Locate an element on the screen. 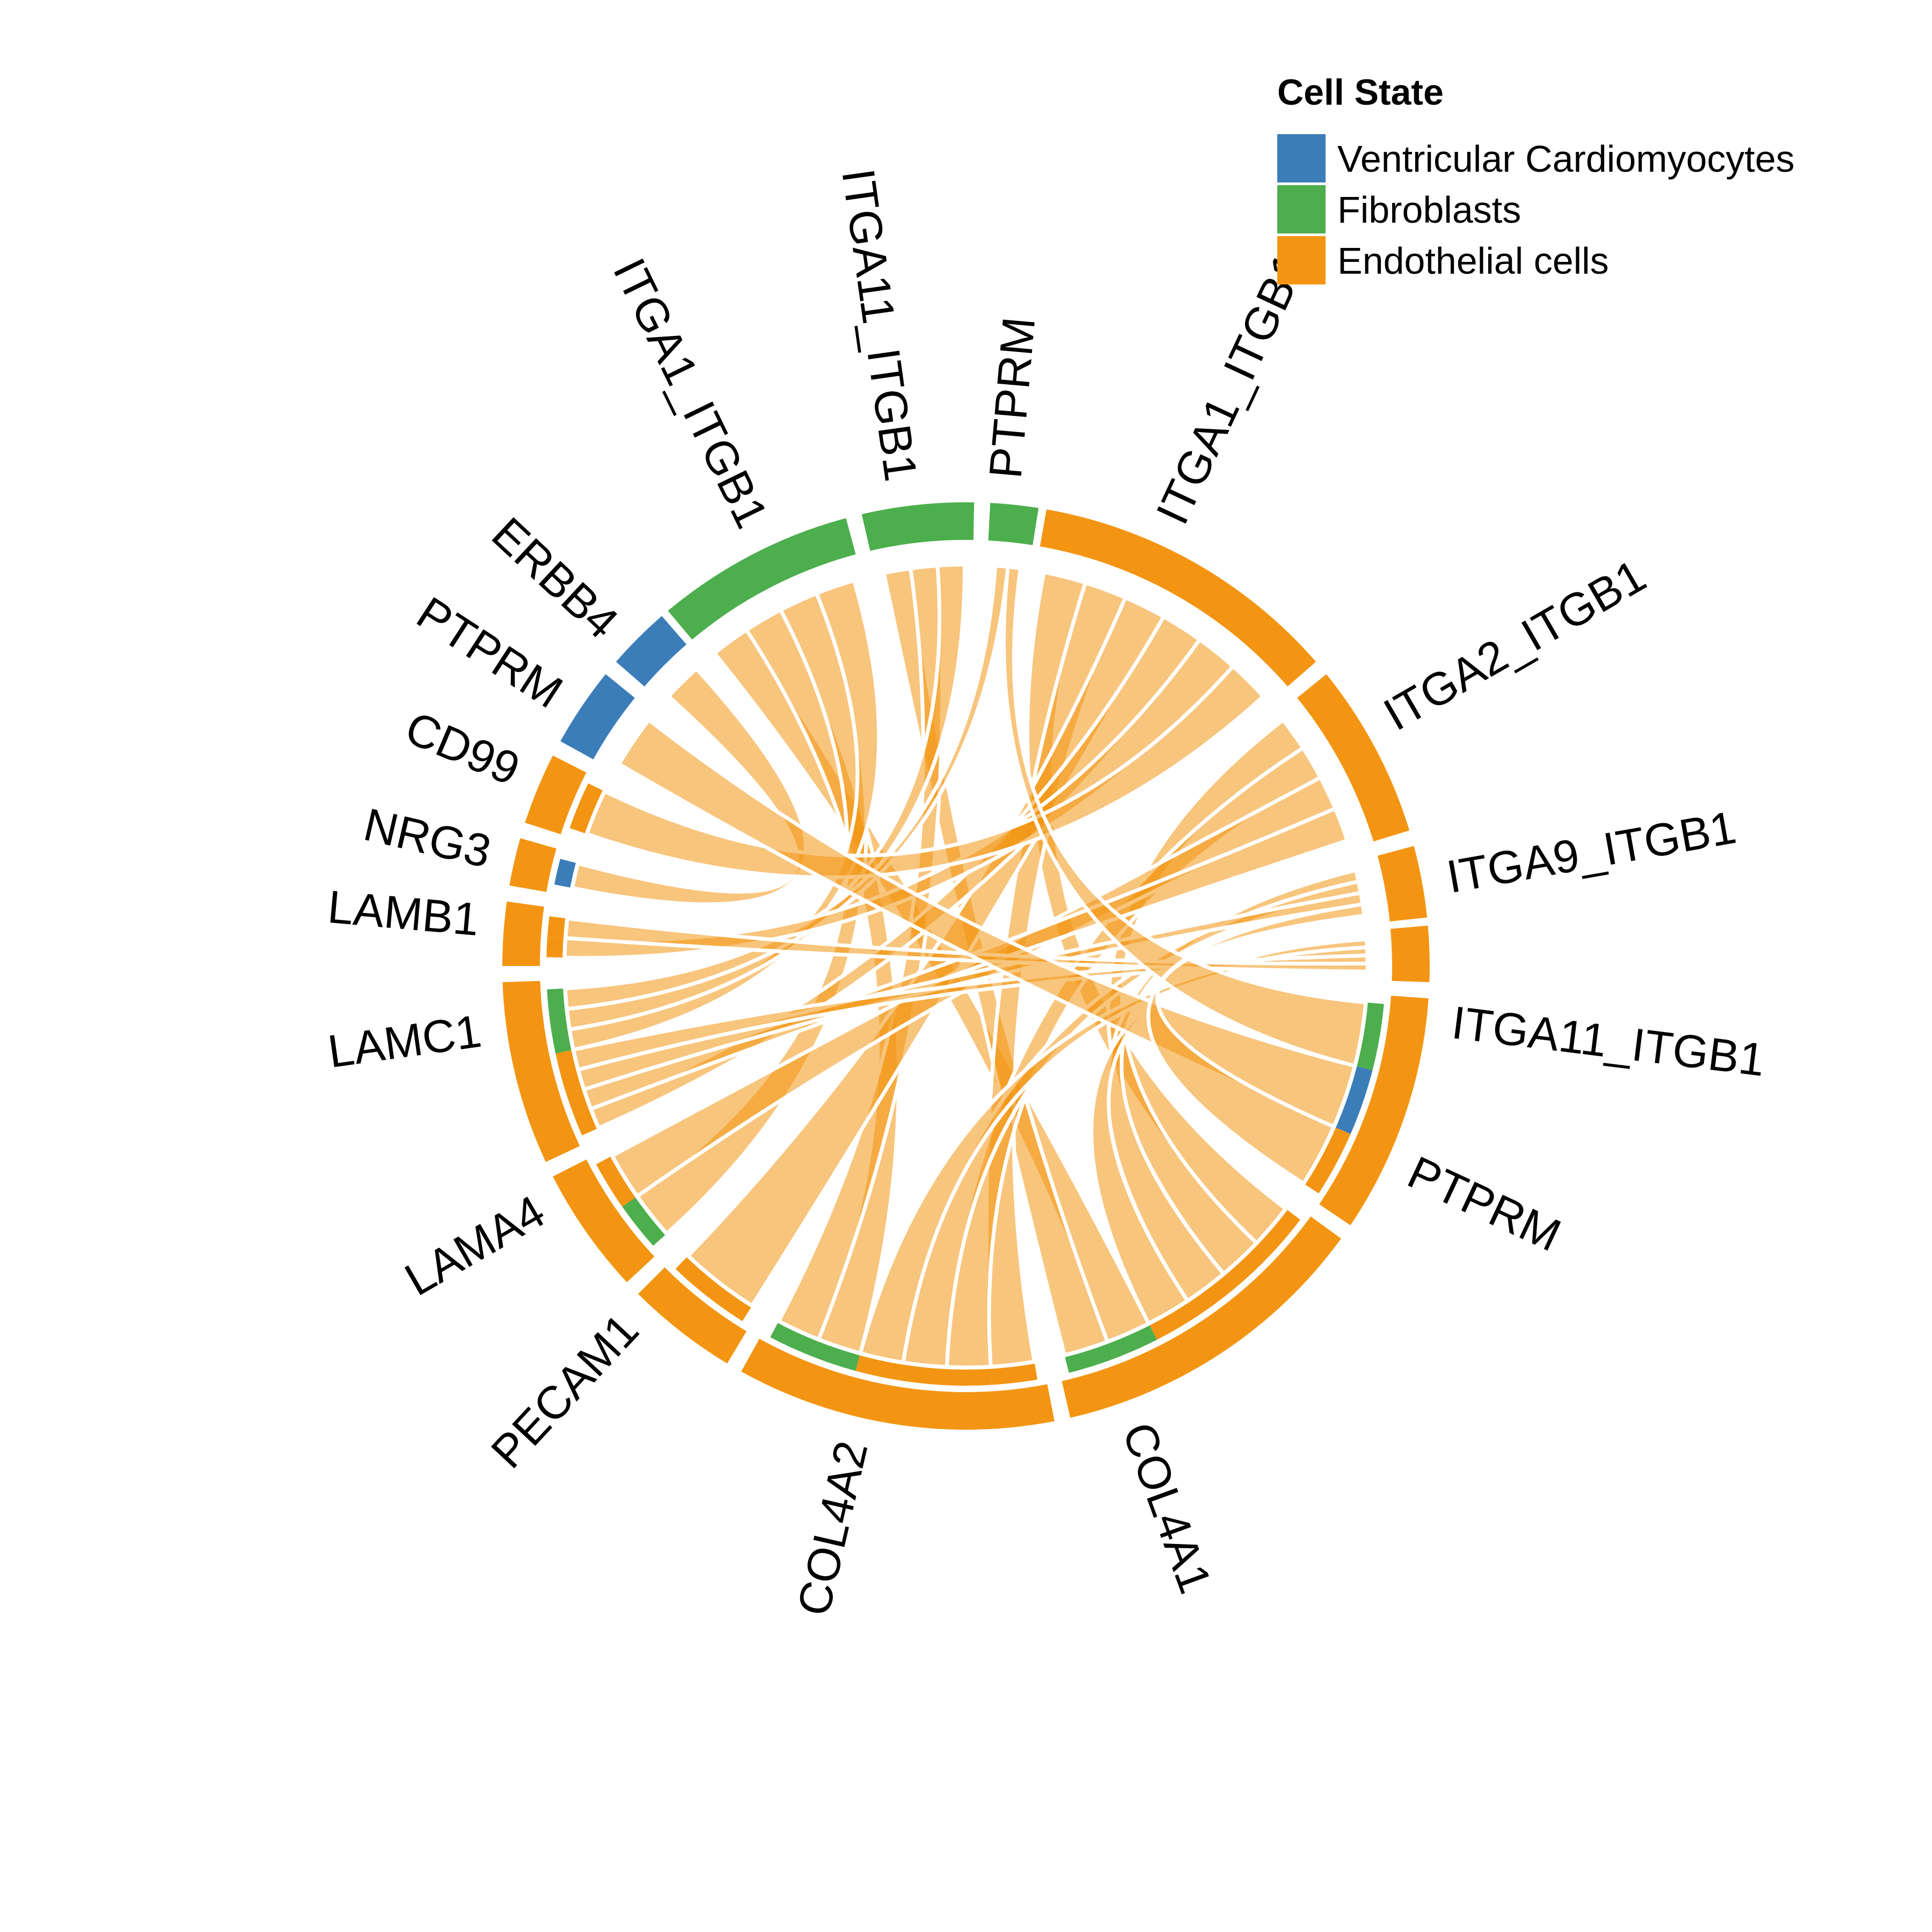  legend-title: Cell State is located at coordinates (1360, 92).